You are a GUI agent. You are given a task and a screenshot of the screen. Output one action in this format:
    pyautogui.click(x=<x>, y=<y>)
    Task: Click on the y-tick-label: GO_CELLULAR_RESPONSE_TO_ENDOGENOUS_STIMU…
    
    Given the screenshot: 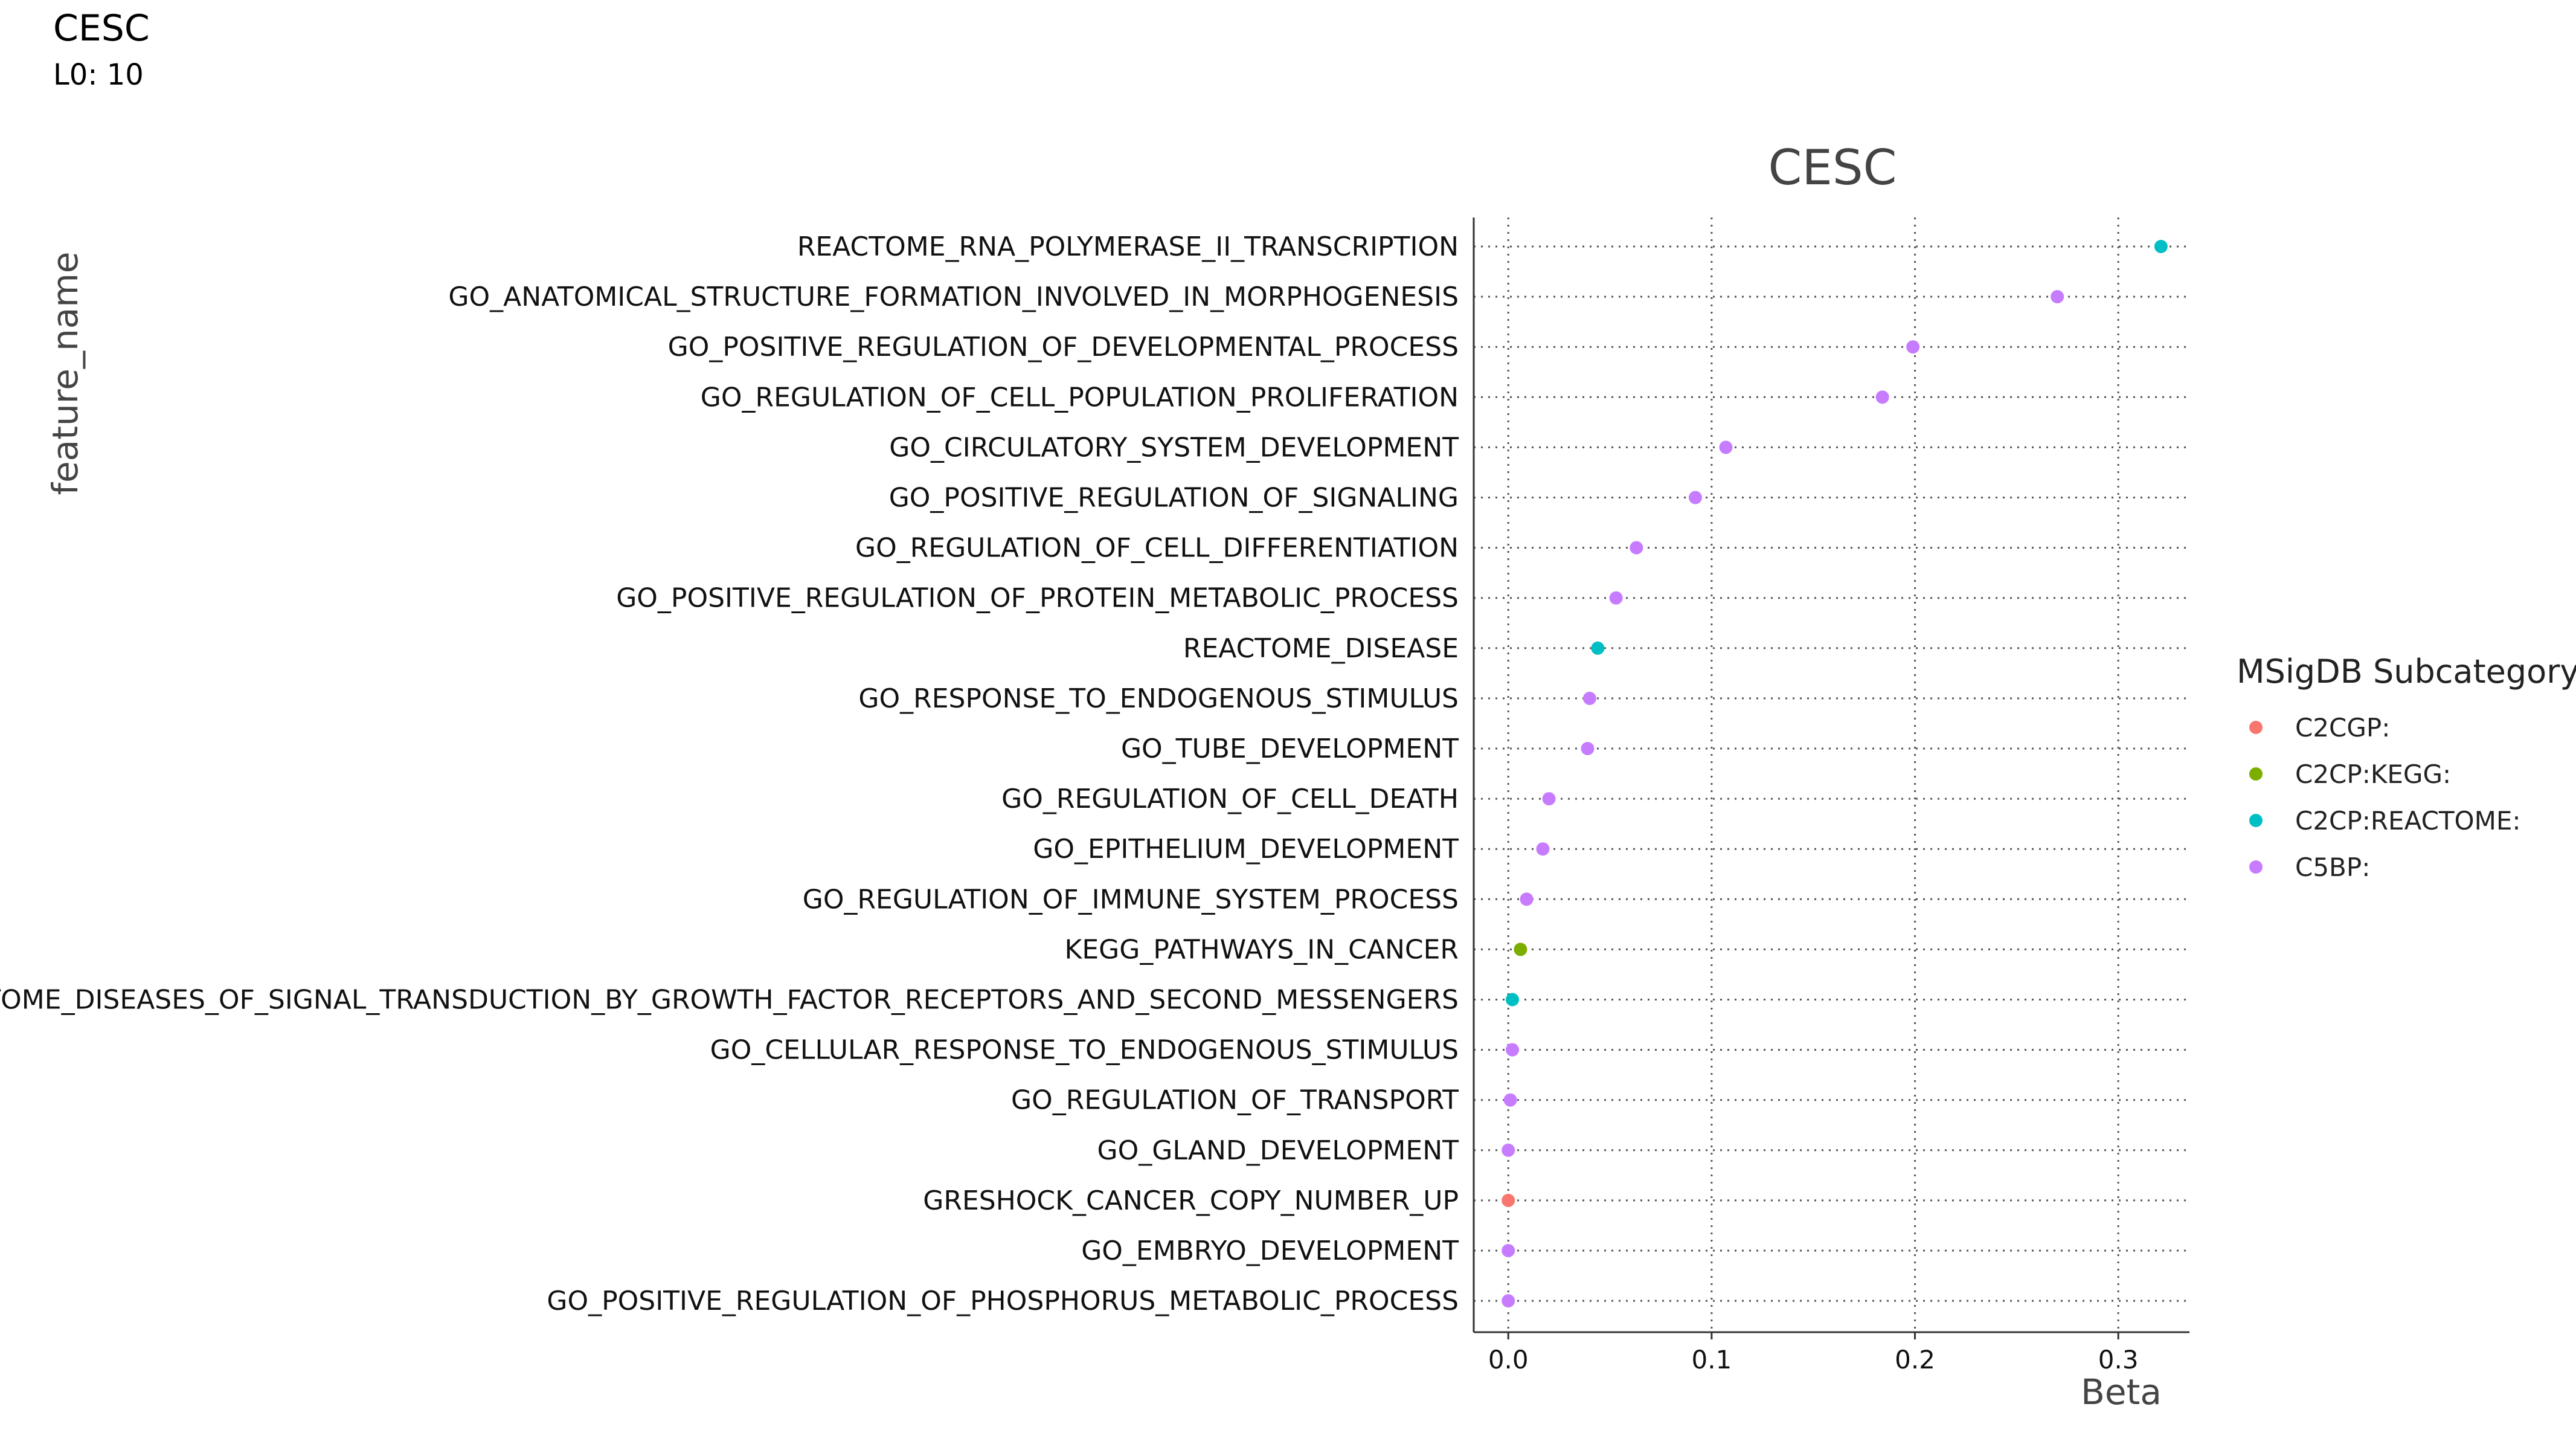 What is the action you would take?
    pyautogui.click(x=1084, y=1050)
    